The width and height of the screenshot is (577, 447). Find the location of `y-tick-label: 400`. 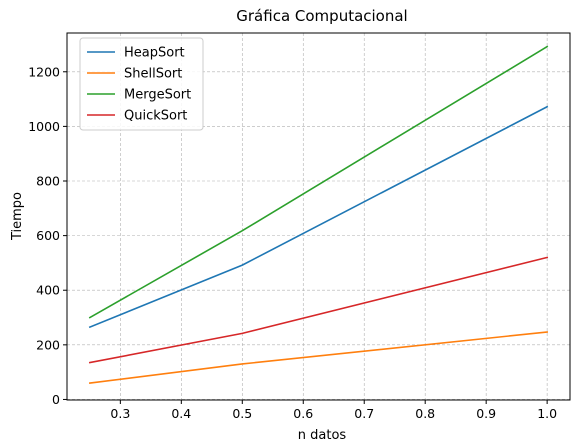

y-tick-label: 400 is located at coordinates (48, 290).